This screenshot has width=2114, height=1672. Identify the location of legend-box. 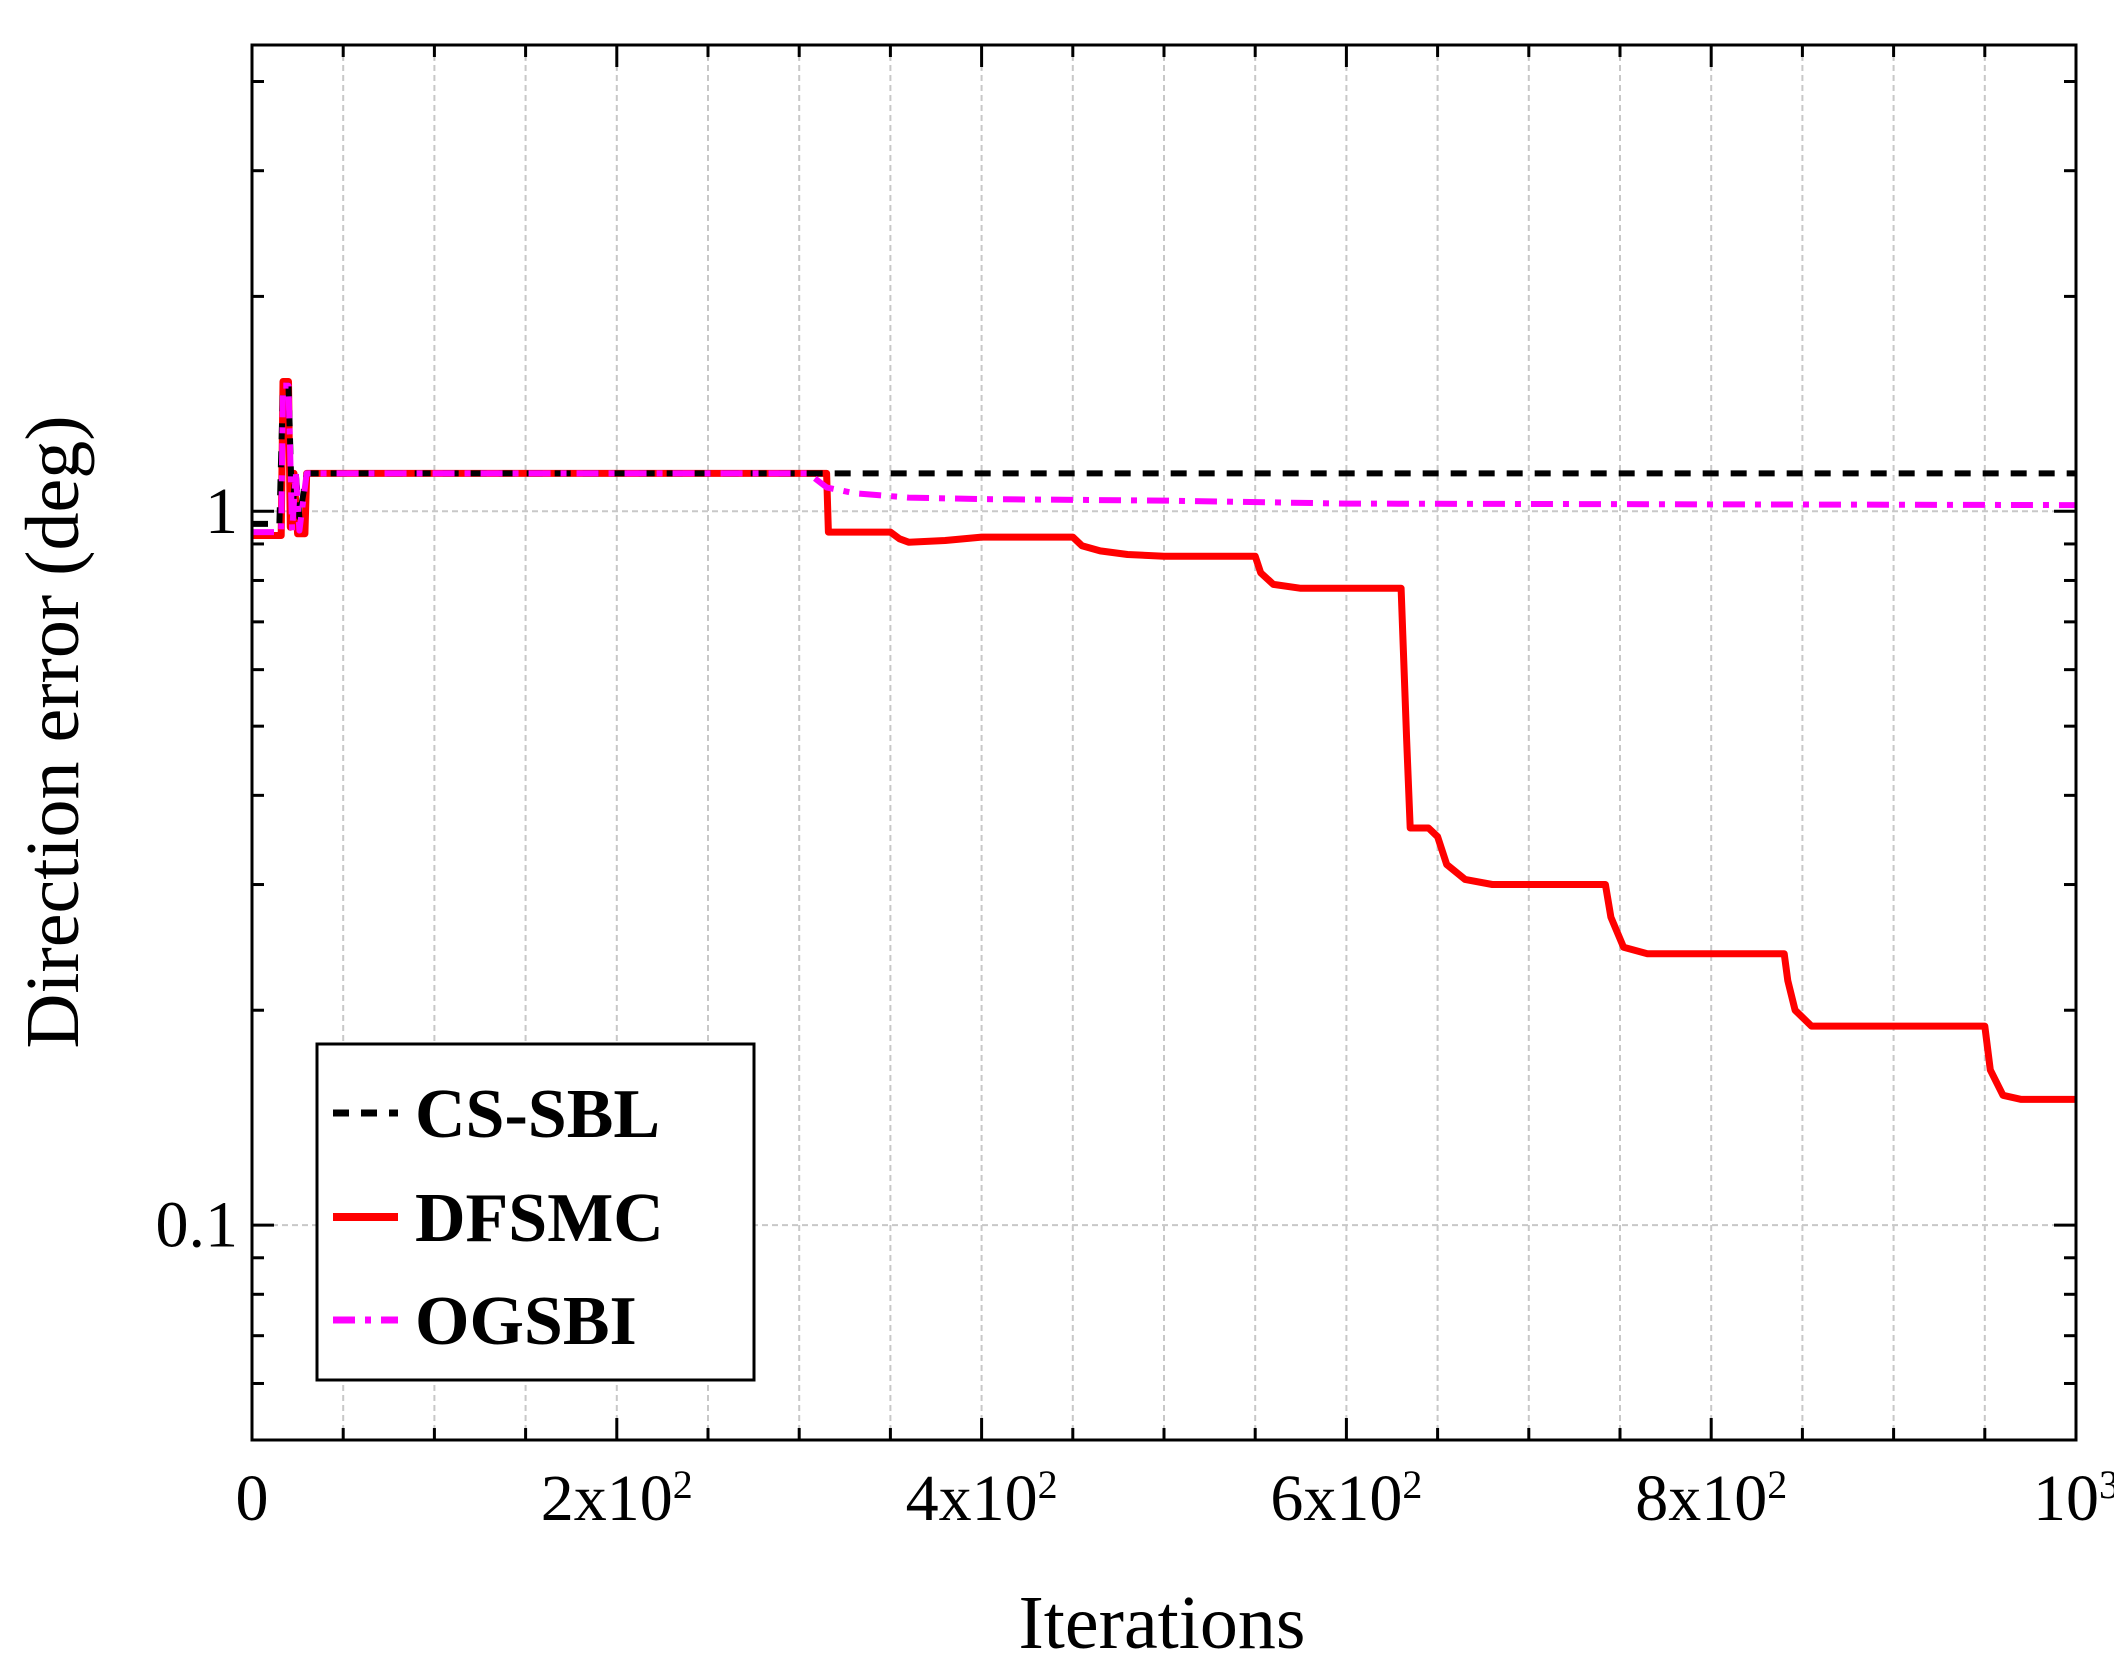
(535, 1212).